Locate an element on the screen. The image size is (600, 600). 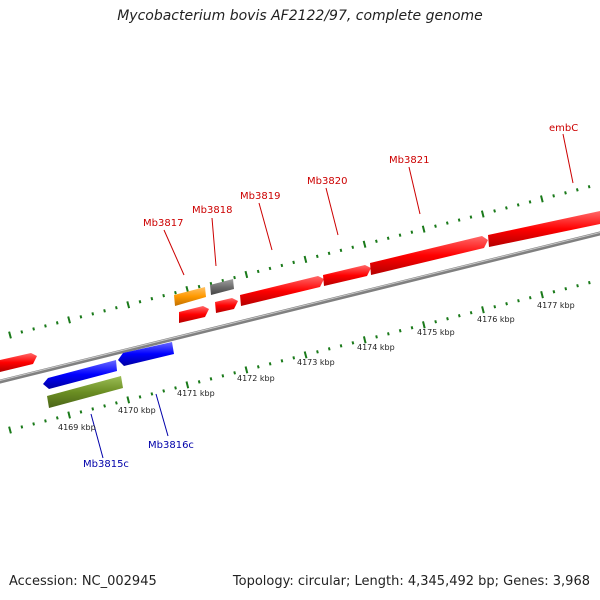
gene-label-mb3817: Mb3817 is located at coordinates (163, 223).